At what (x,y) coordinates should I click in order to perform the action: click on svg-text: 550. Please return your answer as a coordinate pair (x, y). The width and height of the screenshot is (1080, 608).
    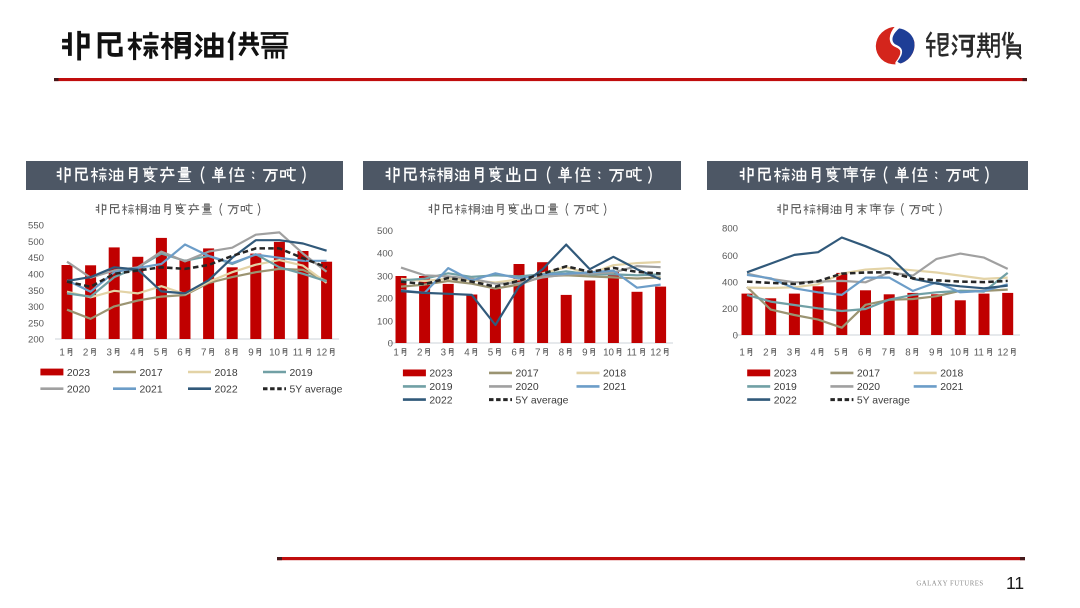
    Looking at the image, I should click on (36, 226).